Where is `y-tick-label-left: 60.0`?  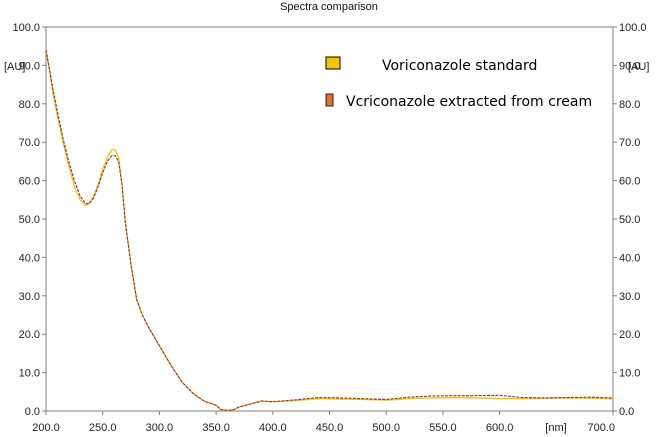
y-tick-label-left: 60.0 is located at coordinates (29, 182).